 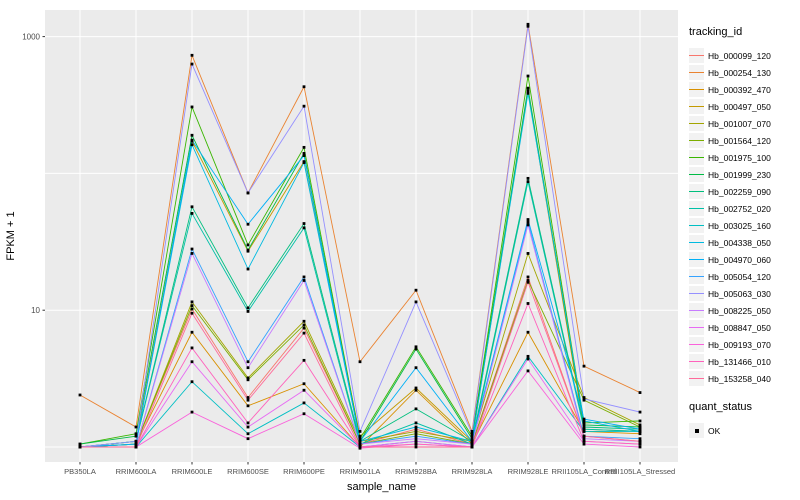 I want to click on legend-item-Hb_000392_470: Hb_000392_470, so click(x=744, y=89).